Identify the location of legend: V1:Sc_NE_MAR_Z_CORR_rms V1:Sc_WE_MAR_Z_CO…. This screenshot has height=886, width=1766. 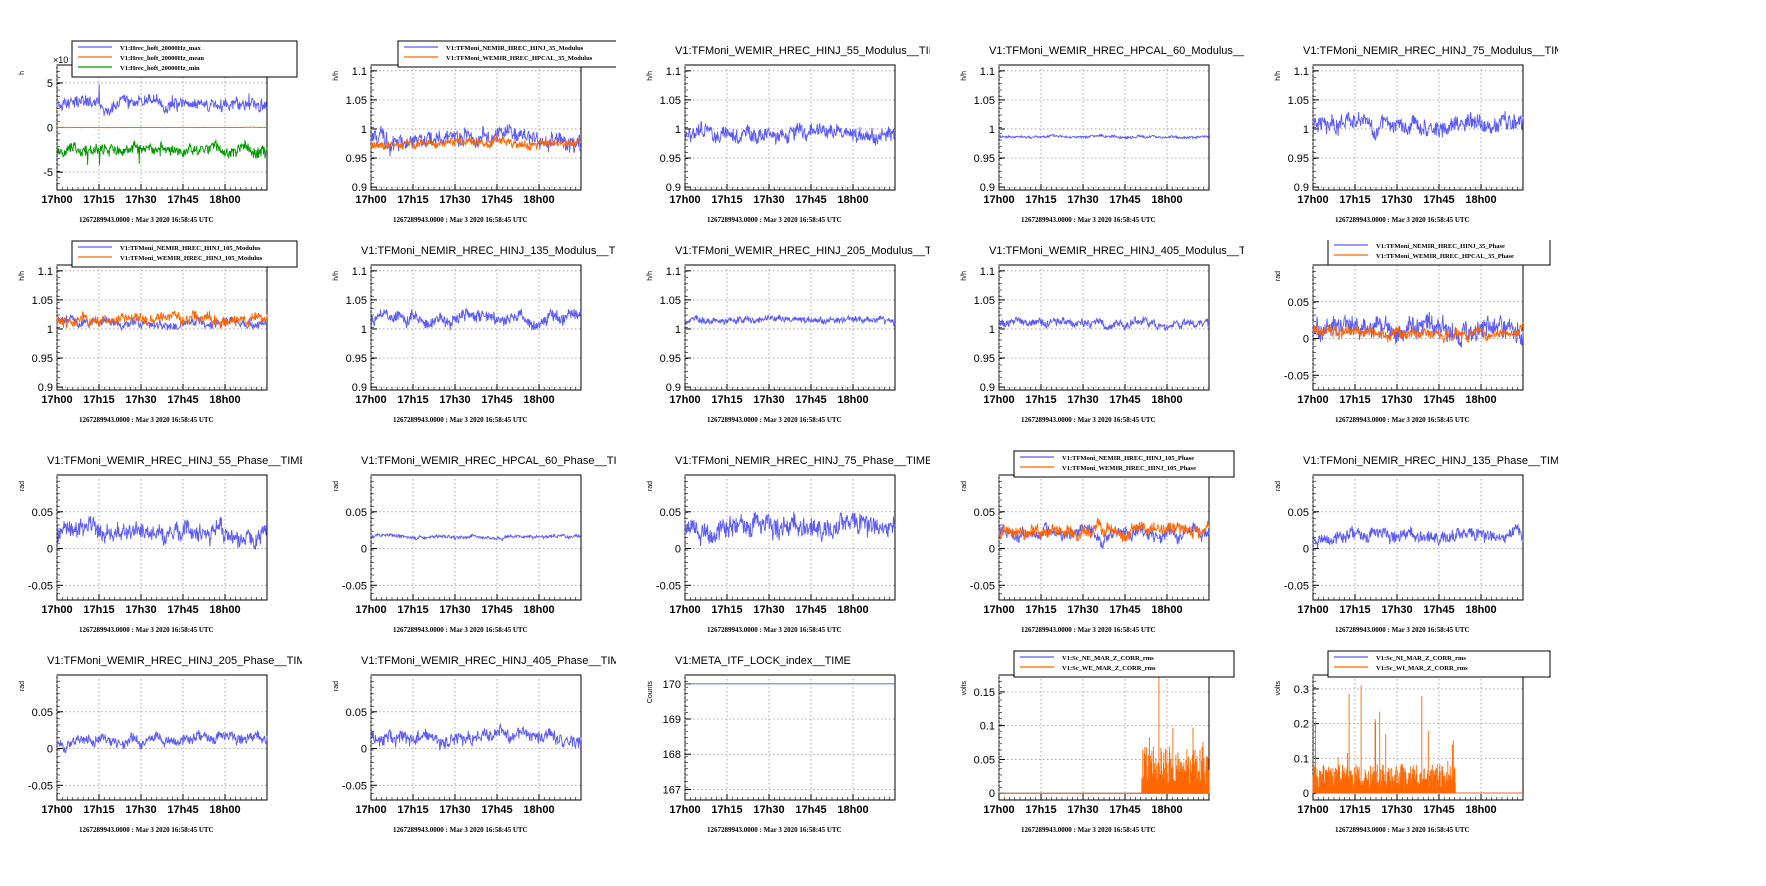
(1124, 664).